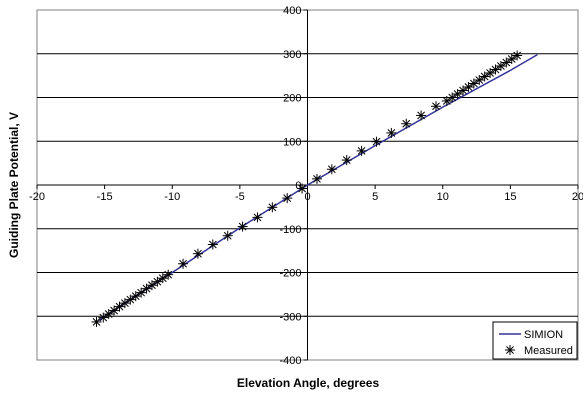 The image size is (583, 393). I want to click on y-tick-label: -200, so click(290, 274).